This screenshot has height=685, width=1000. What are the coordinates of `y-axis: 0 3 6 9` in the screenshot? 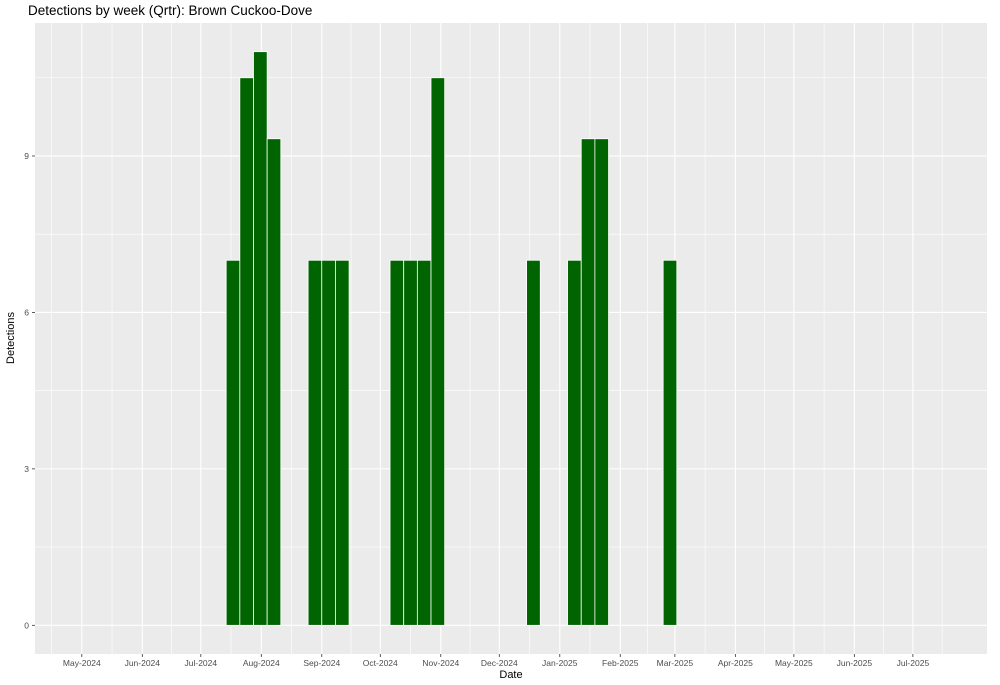 It's located at (29, 390).